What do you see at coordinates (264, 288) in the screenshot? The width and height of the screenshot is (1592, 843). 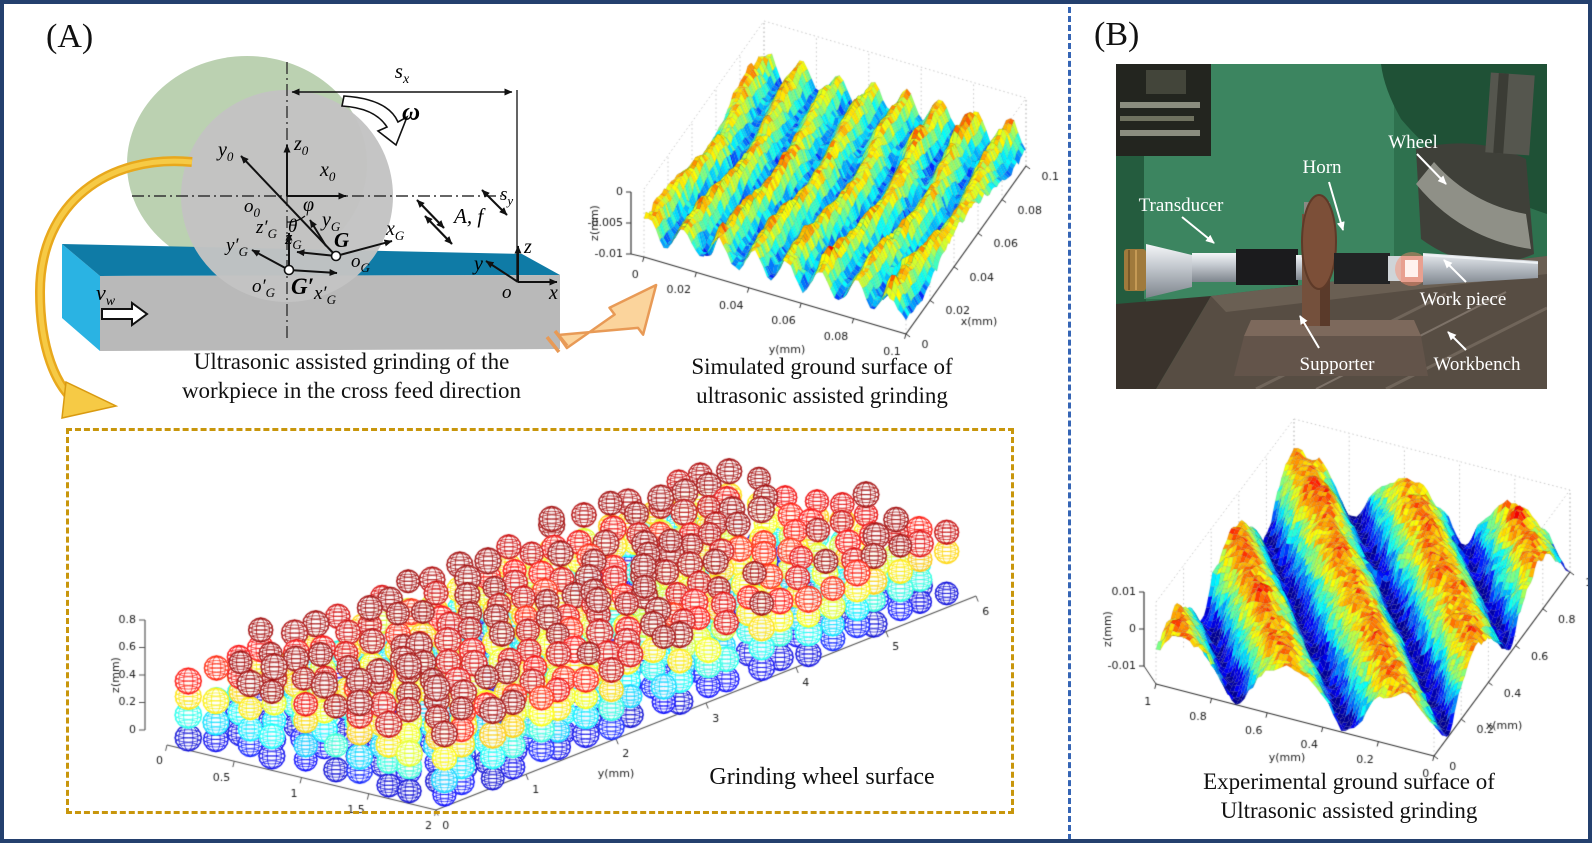 I see `og-prime-label: o′G` at bounding box center [264, 288].